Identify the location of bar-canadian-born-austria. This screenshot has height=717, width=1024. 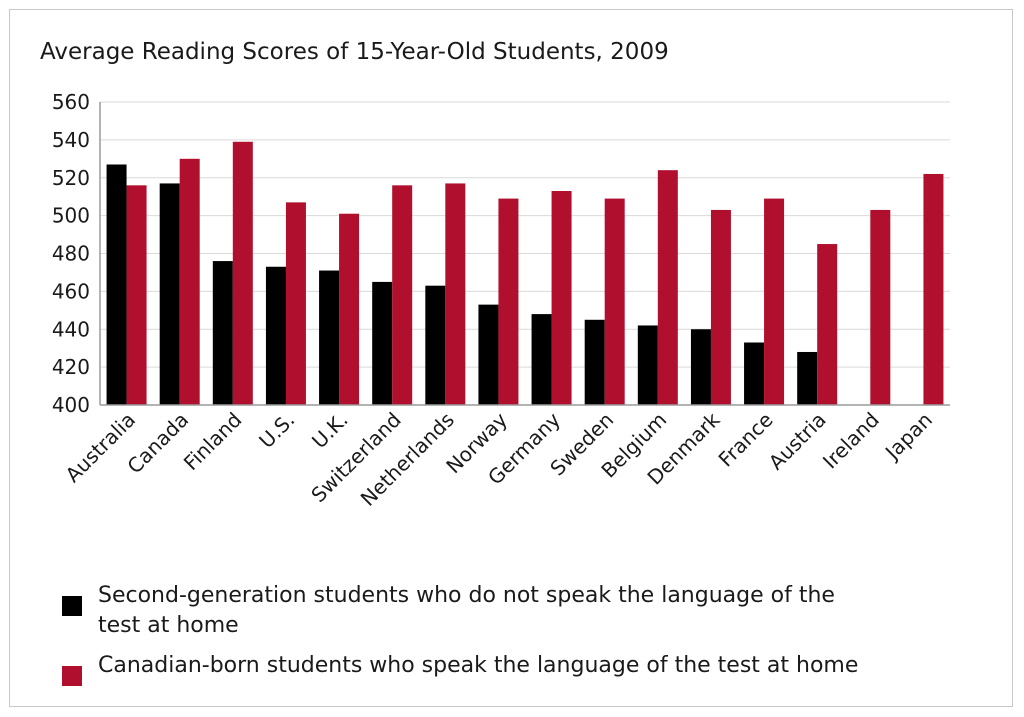
(827, 324).